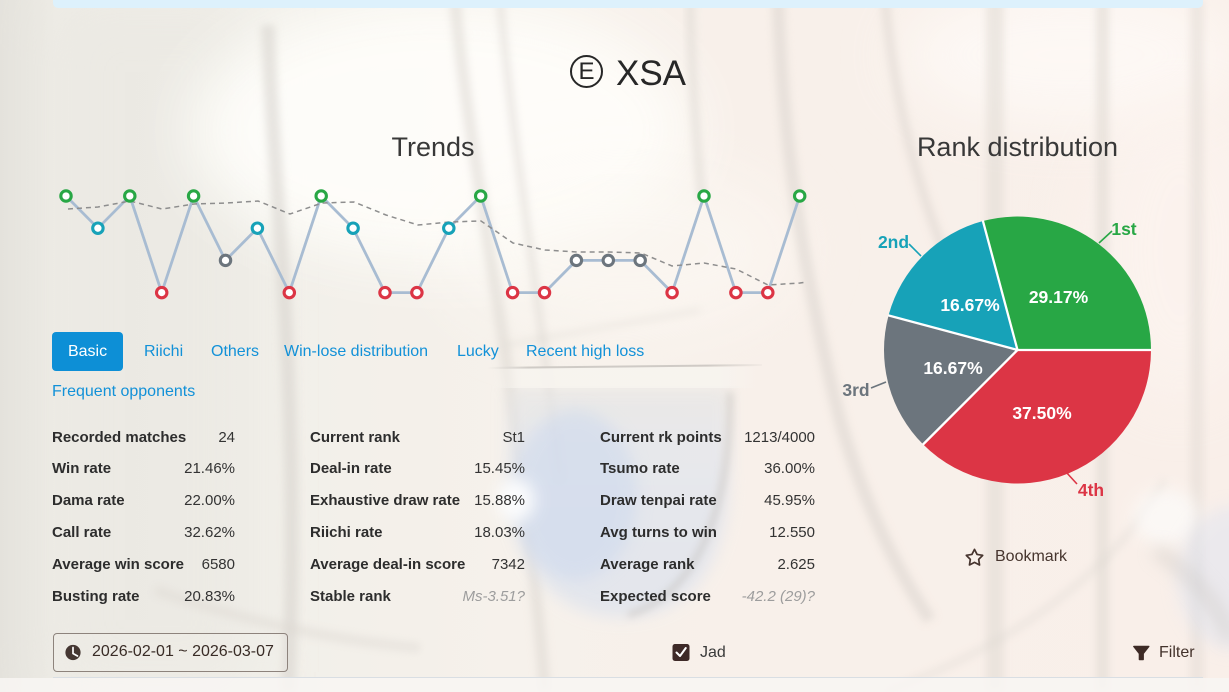 This screenshot has width=1229, height=692. What do you see at coordinates (1123, 229) in the screenshot?
I see `svg-text: 1st` at bounding box center [1123, 229].